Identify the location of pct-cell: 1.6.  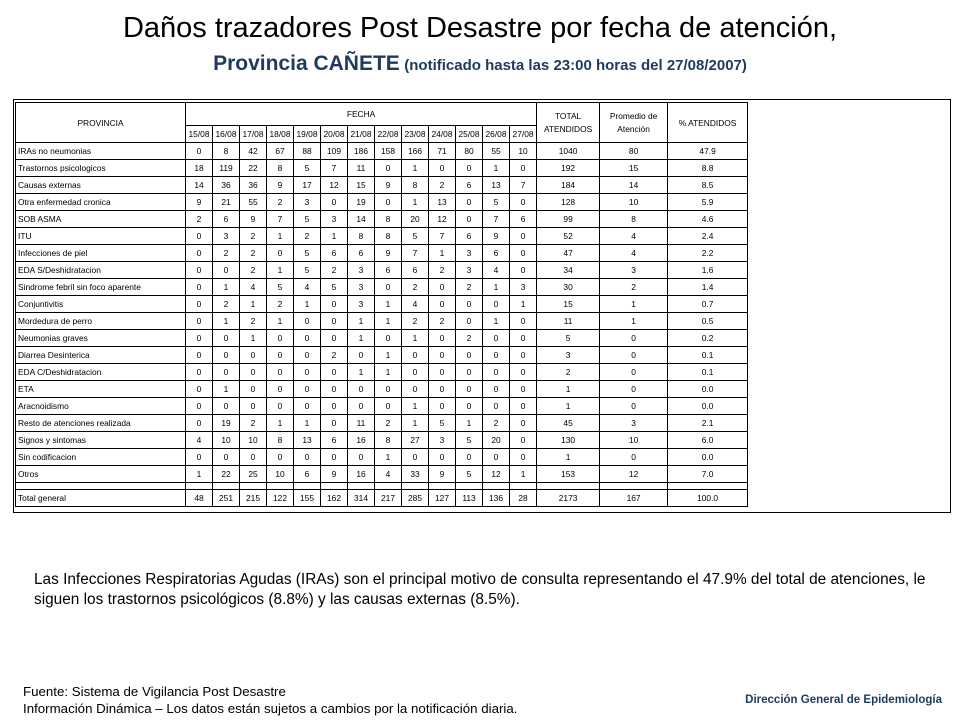
(708, 270).